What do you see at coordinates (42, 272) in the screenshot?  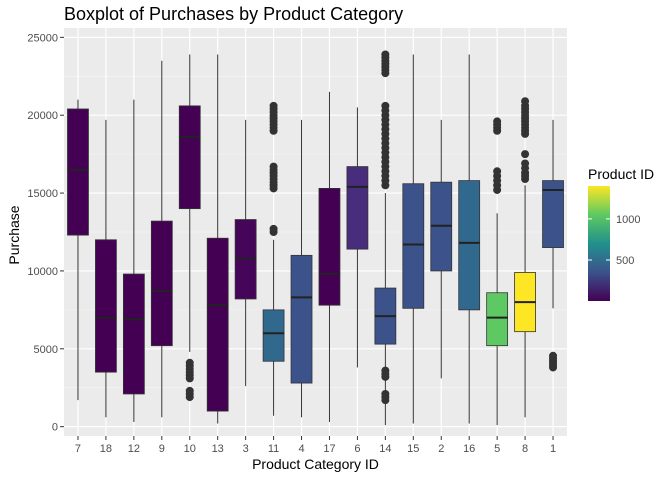 I see `y-tick-label: 10000` at bounding box center [42, 272].